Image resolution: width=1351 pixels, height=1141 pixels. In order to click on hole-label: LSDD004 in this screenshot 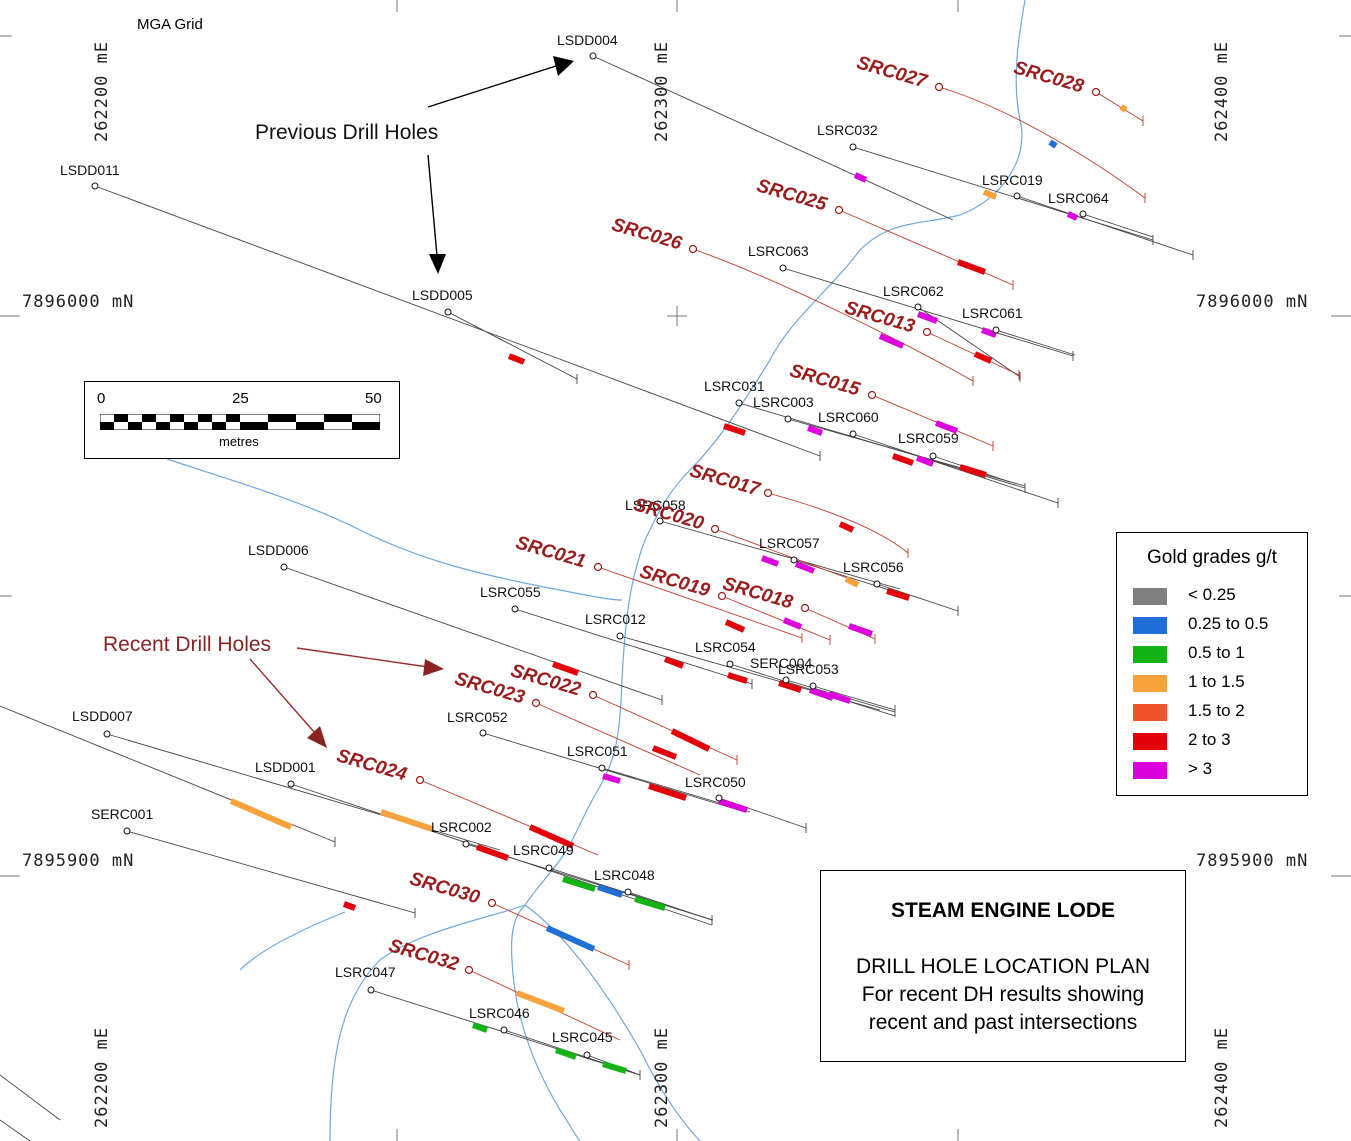, I will do `click(587, 40)`.